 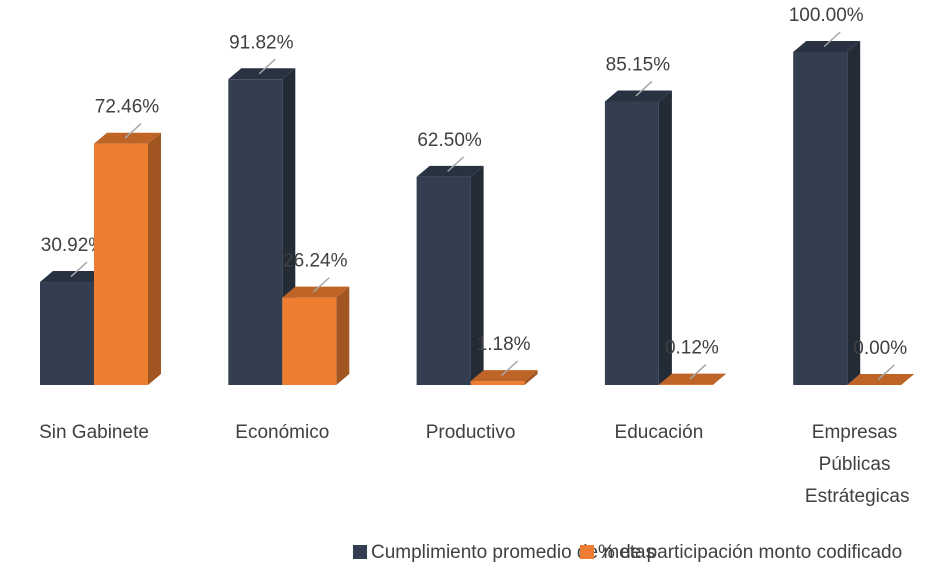 I want to click on data-label: 62.50%, so click(x=449, y=140).